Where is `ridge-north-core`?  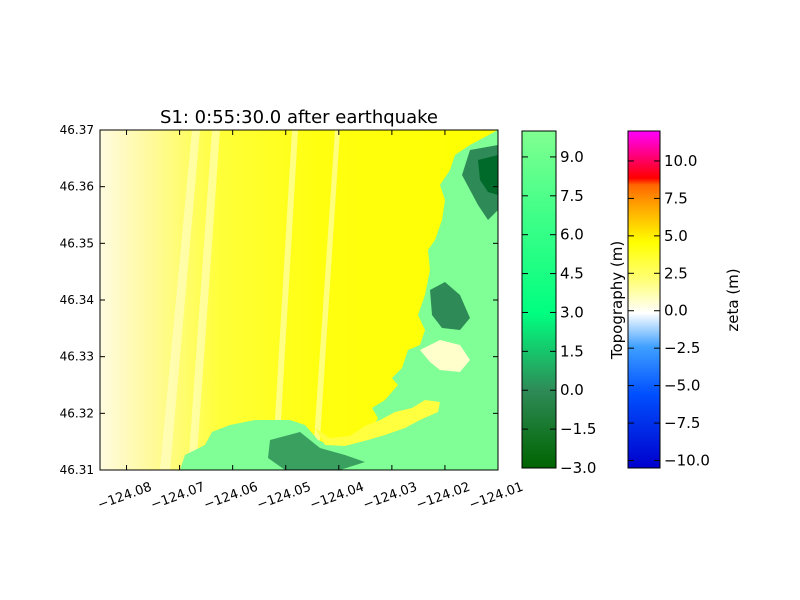 ridge-north-core is located at coordinates (488, 175).